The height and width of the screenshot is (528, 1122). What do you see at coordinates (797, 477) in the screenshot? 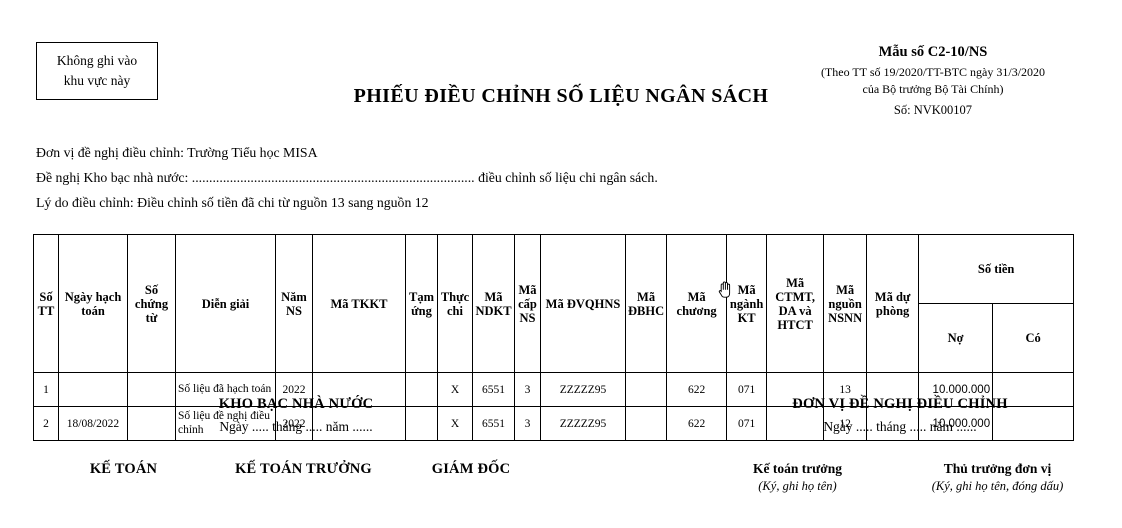
I see `unit-role-ke-toan-truong: Kế toán trưởng (Ký, ghi họ tên)` at bounding box center [797, 477].